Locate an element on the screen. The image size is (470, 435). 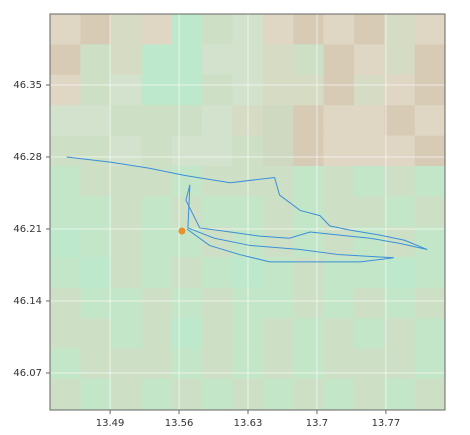
x-tick-label: 13.77 is located at coordinates (386, 423).